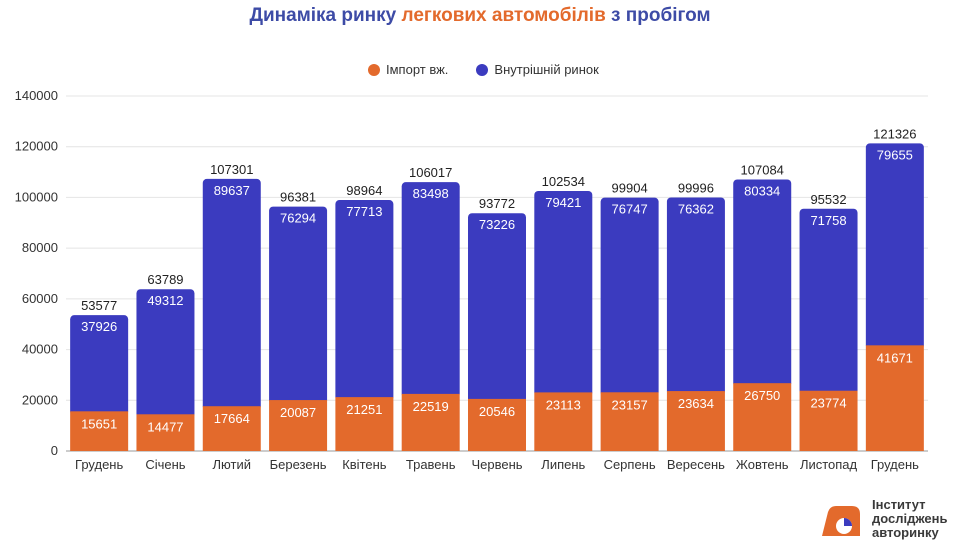 This screenshot has width=960, height=548. I want to click on bar-domestic-label: 37926, so click(99, 326).